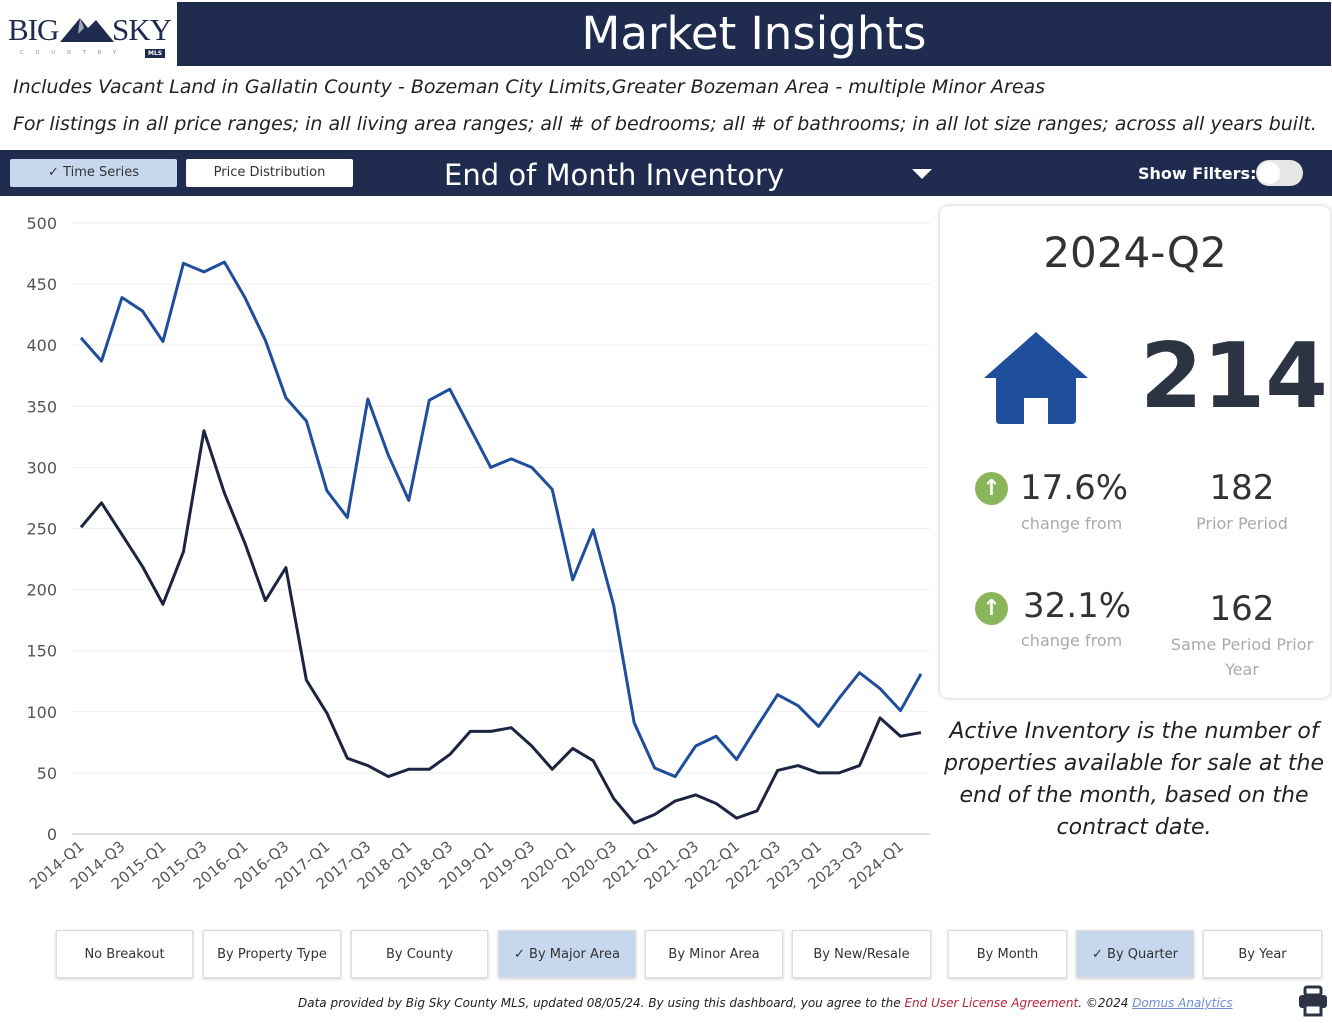 Image resolution: width=1332 pixels, height=1024 pixels. Describe the element at coordinates (567, 954) in the screenshot. I see `breakout-major-area-button: ✓ By Major Area` at that location.